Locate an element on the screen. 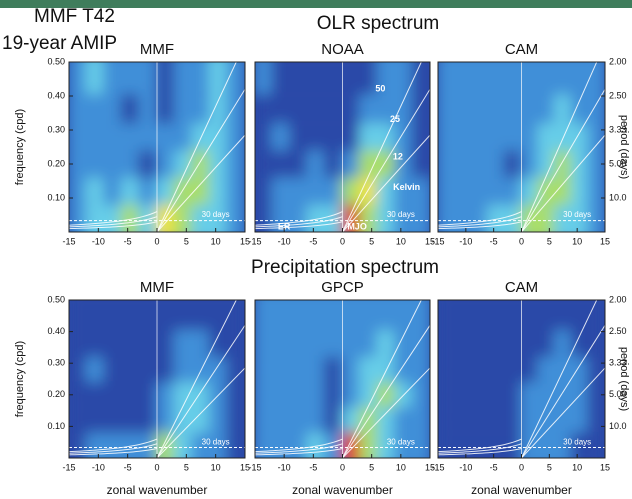 The width and height of the screenshot is (632, 499). x-tick-label: 5 is located at coordinates (549, 467).